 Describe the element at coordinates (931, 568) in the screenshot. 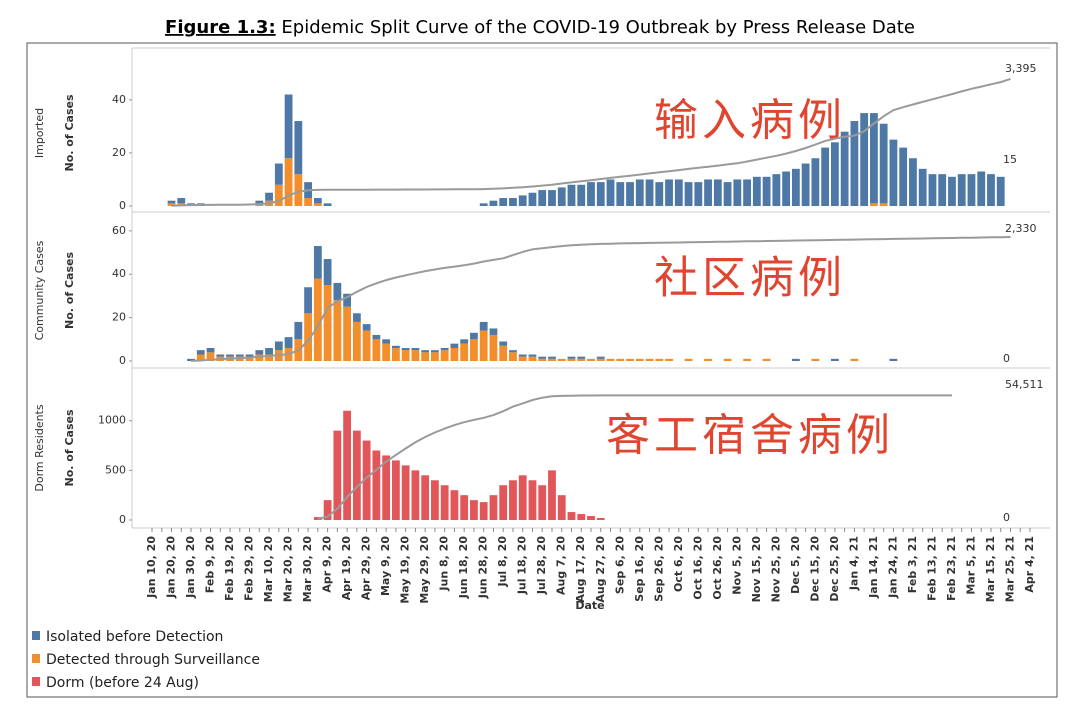

I see `x-tick-label: Feb 13, 21` at that location.